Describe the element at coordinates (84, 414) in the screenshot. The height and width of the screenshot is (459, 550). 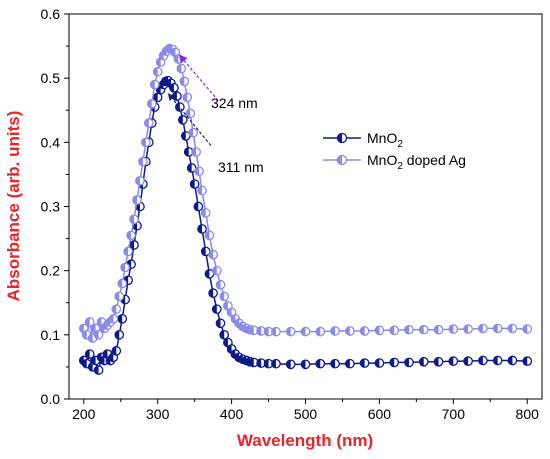
I see `x-tick-label: 200` at that location.